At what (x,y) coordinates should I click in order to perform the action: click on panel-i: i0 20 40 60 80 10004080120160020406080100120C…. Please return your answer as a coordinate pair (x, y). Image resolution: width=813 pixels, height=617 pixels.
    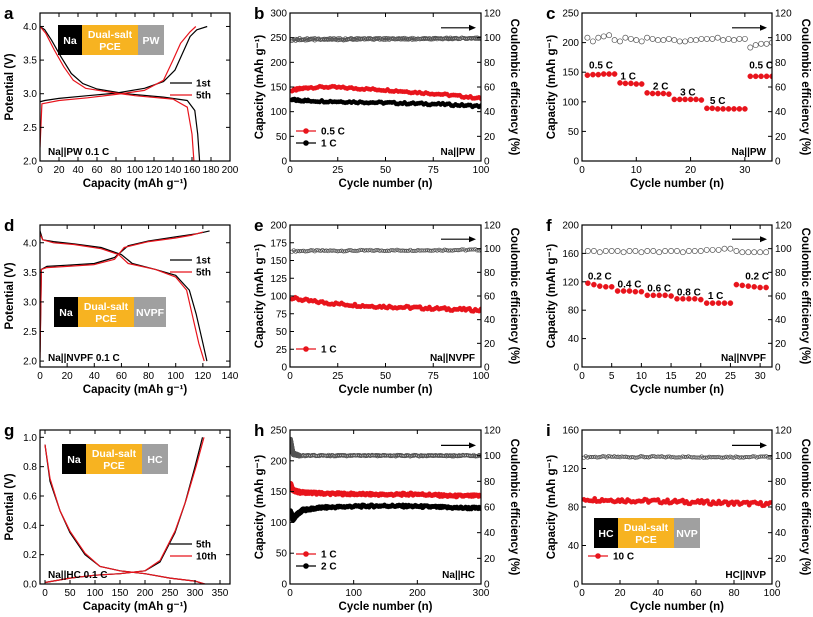
    Looking at the image, I should click on (678, 517).